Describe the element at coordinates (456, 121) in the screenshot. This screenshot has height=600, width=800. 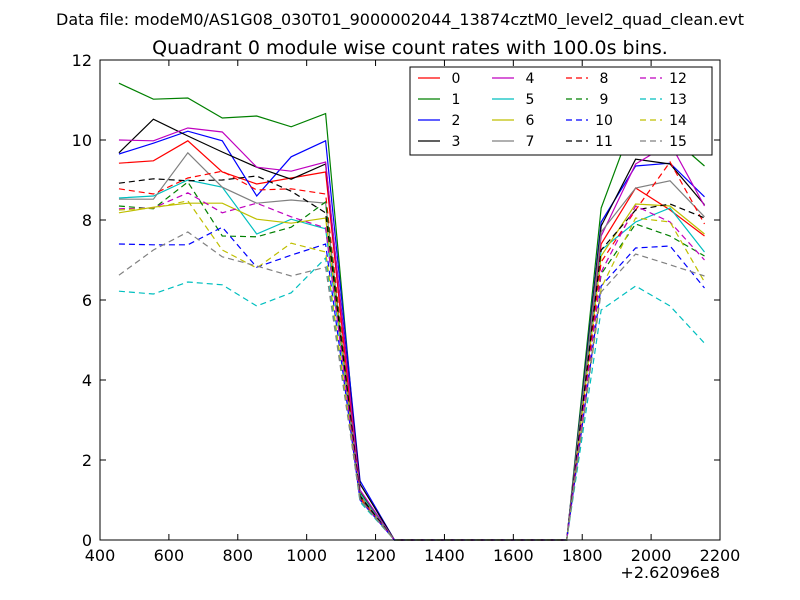
I see `legend-label-2: 2` at that location.